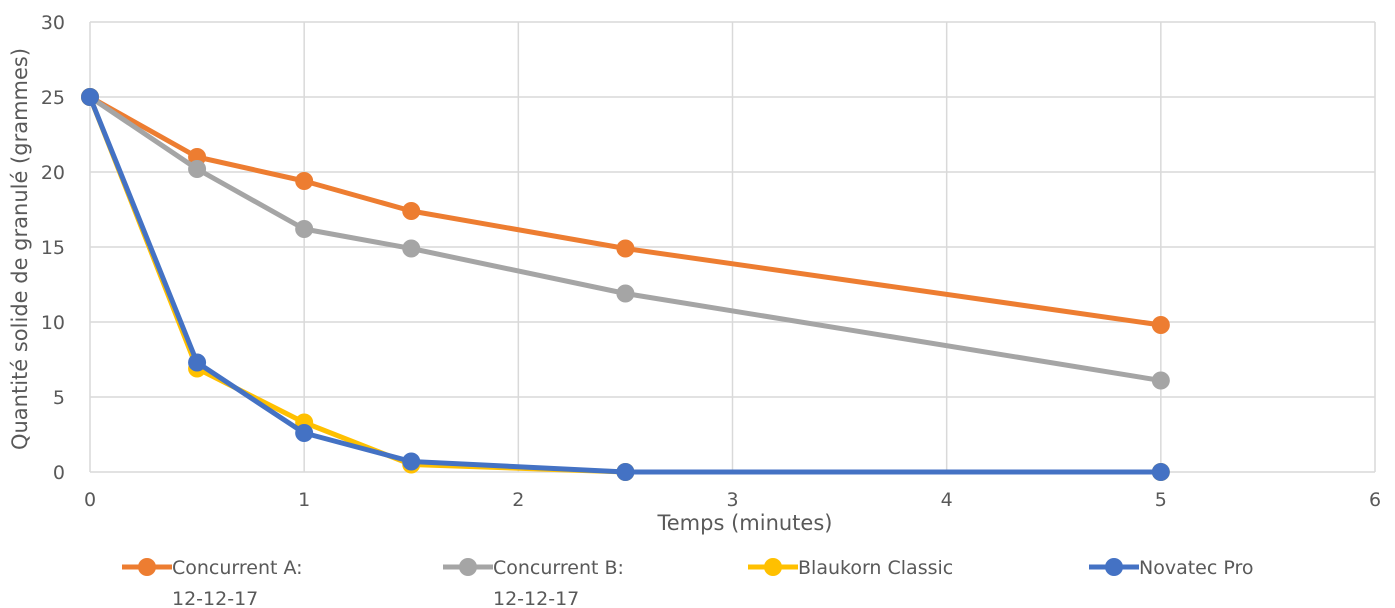  Describe the element at coordinates (59, 473) in the screenshot. I see `y-tick-label: 0` at that location.